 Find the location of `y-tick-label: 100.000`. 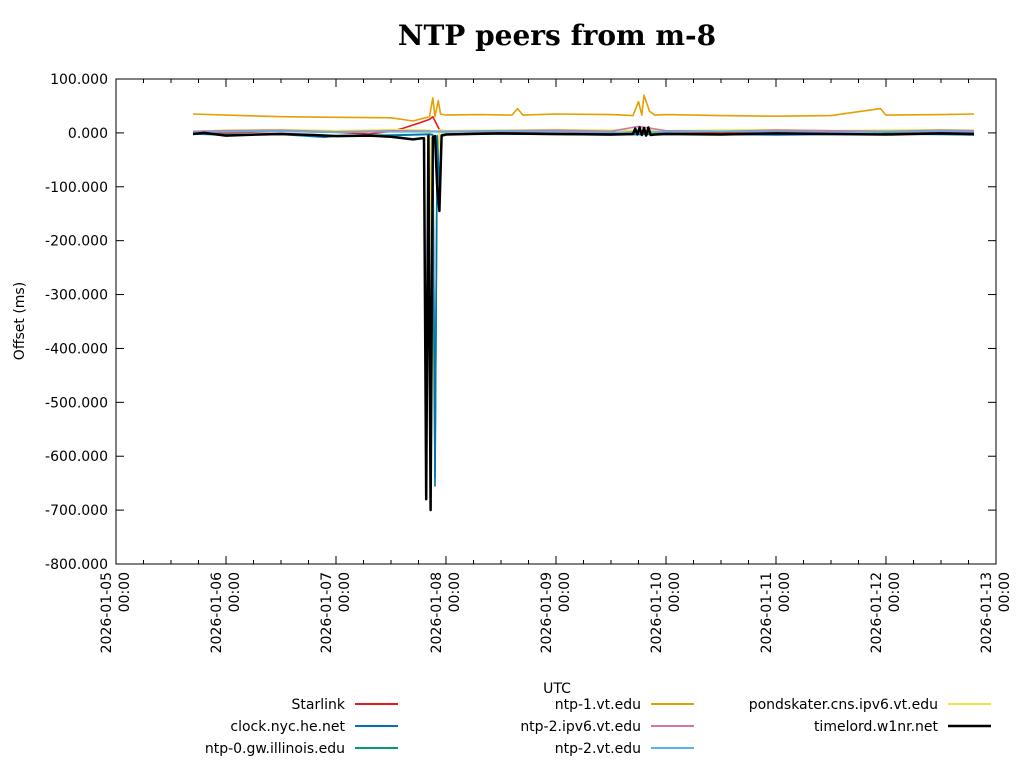

y-tick-label: 100.000 is located at coordinates (79, 80).